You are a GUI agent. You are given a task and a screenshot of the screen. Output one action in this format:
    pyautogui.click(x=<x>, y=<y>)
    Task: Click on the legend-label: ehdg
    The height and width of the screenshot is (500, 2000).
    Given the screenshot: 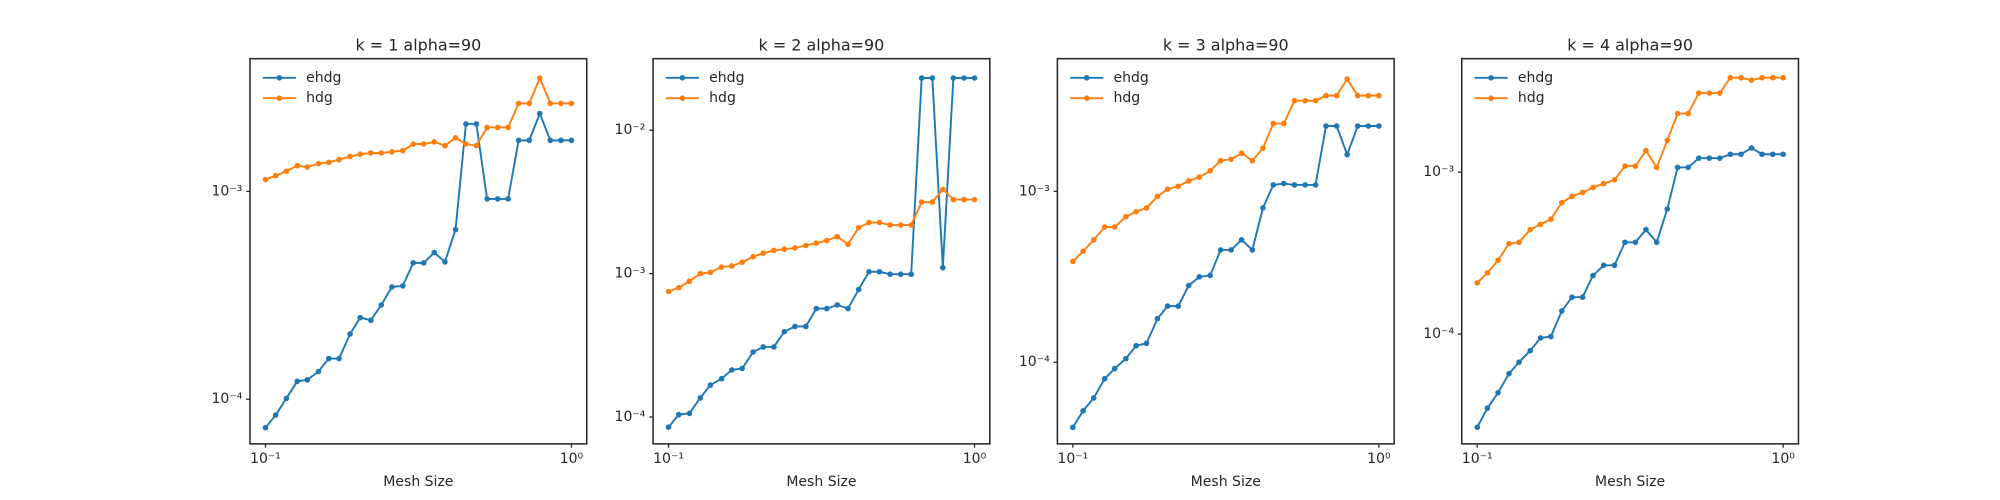 What is the action you would take?
    pyautogui.click(x=1131, y=78)
    